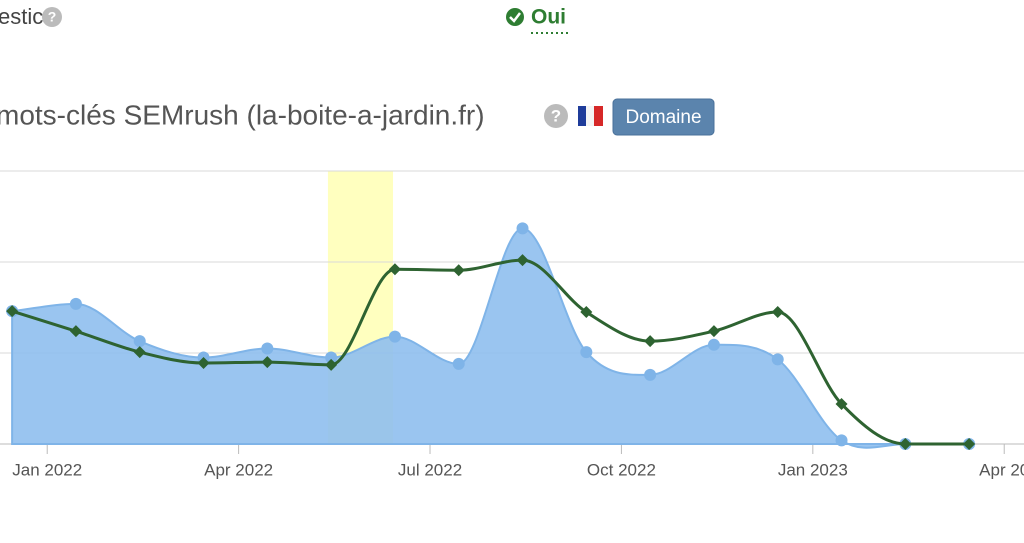 The width and height of the screenshot is (1024, 543). What do you see at coordinates (238, 469) in the screenshot?
I see `x-tick-label: Apr 2022` at bounding box center [238, 469].